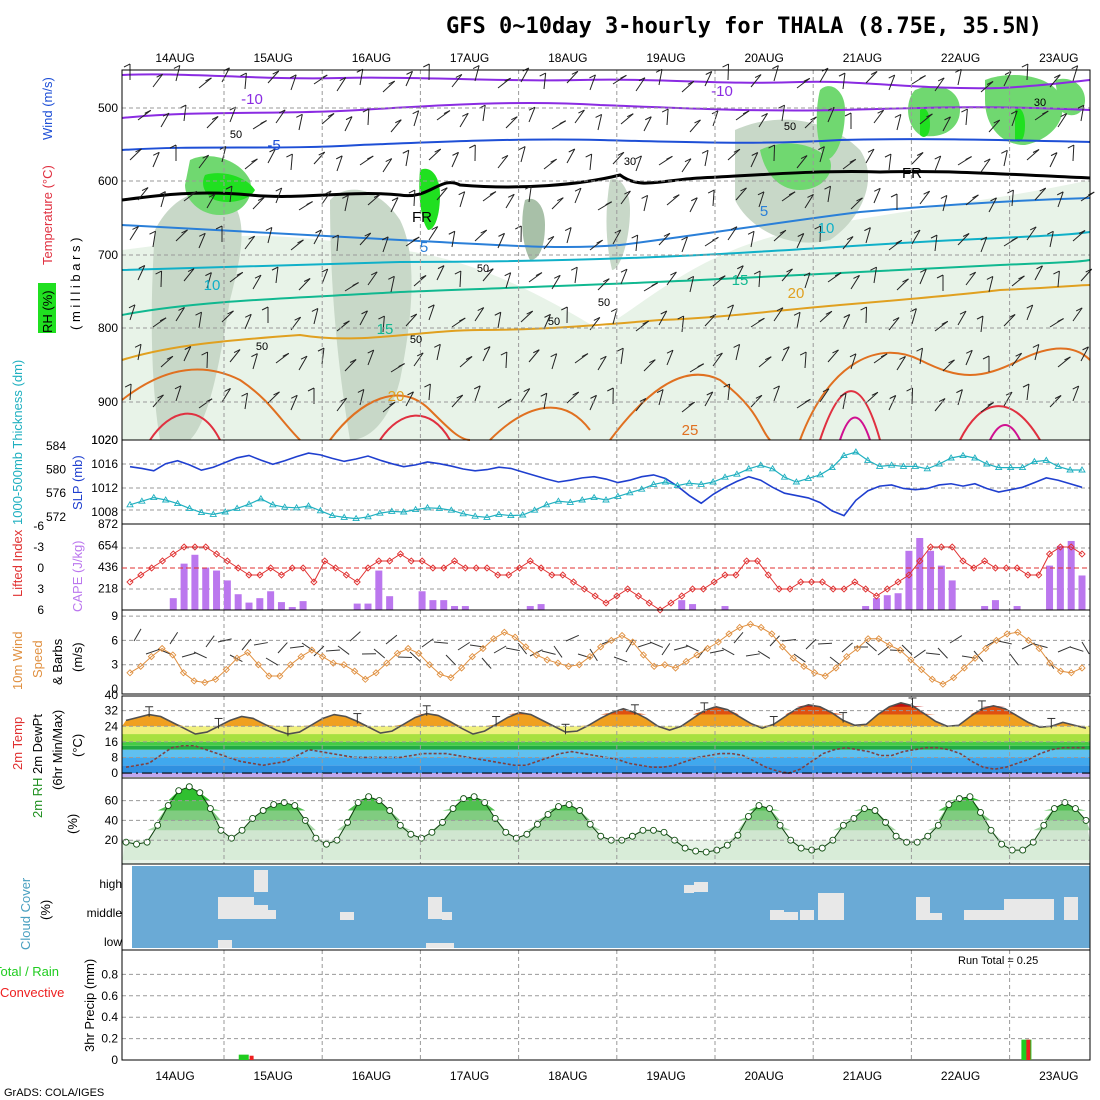 This screenshot has height=1100, width=1100. Describe the element at coordinates (108, 328) in the screenshot. I see `upper-y-tick: 800` at that location.